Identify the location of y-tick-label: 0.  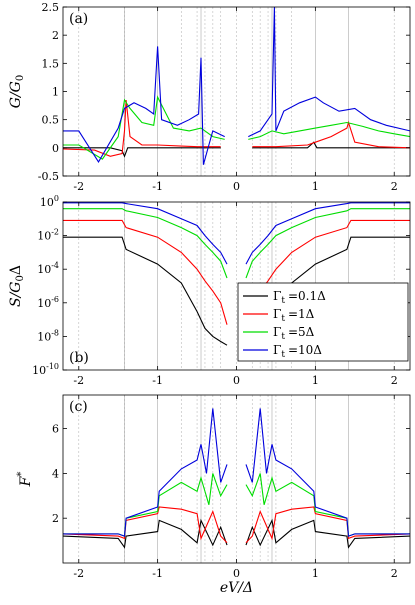
(55, 148).